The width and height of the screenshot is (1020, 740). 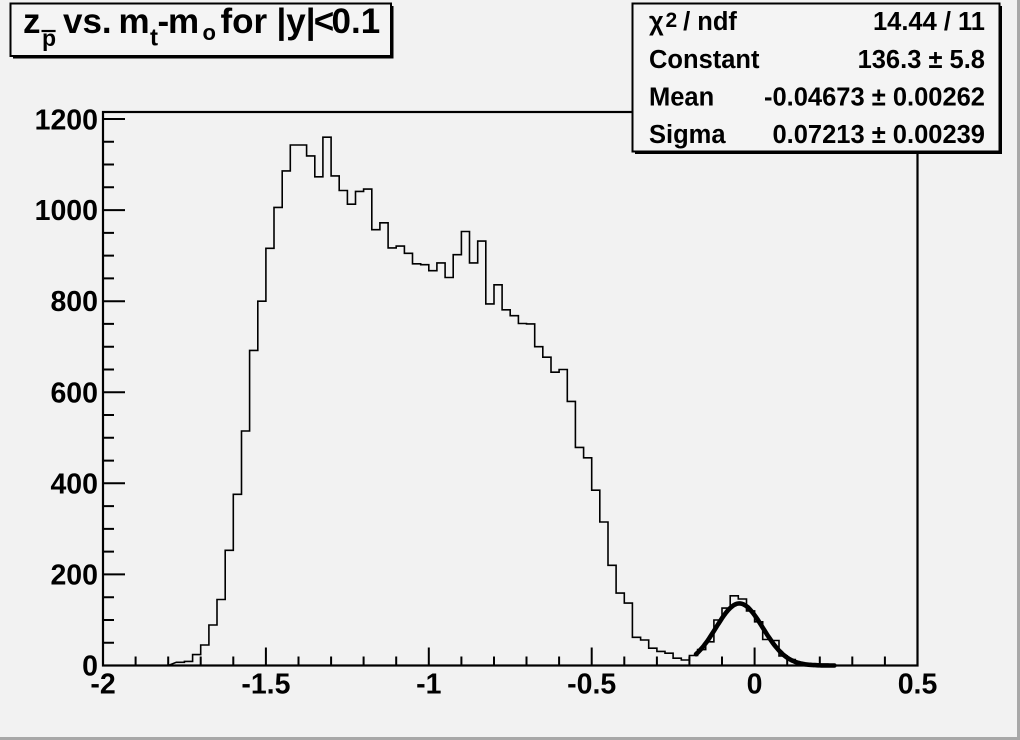 I want to click on svg-text: for, so click(x=244, y=21).